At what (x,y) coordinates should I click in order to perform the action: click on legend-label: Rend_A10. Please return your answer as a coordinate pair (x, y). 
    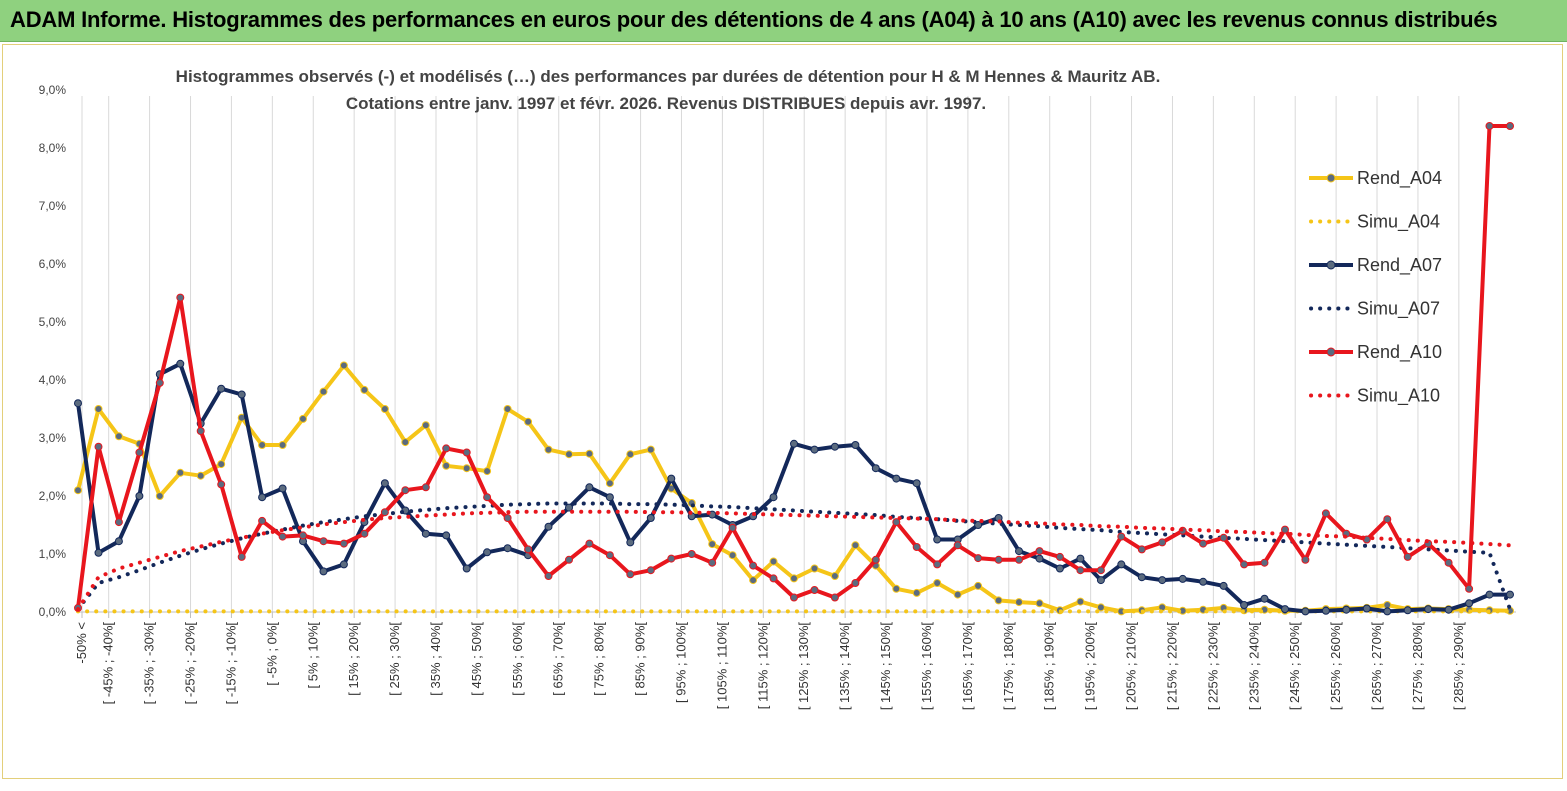
    Looking at the image, I should click on (1399, 352).